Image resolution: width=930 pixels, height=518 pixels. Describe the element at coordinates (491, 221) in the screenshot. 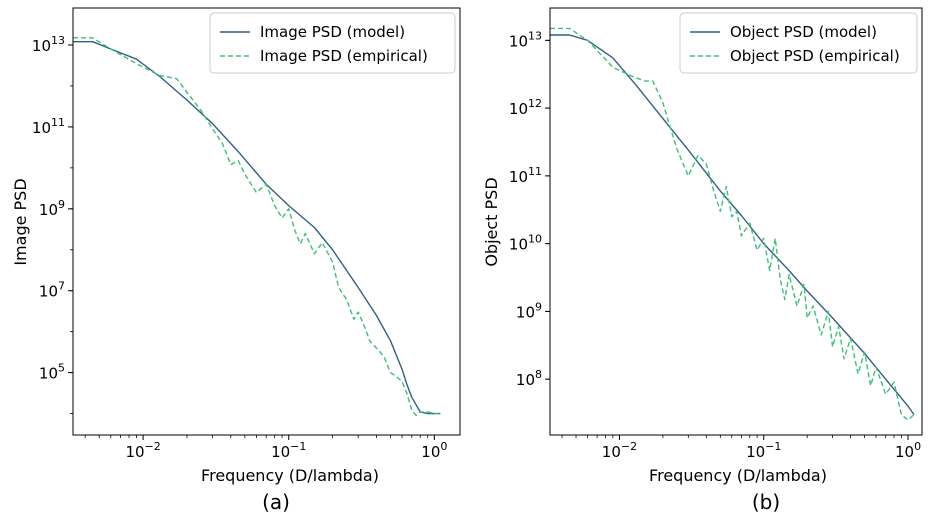

I see `y-axis-label: Object PSD` at that location.